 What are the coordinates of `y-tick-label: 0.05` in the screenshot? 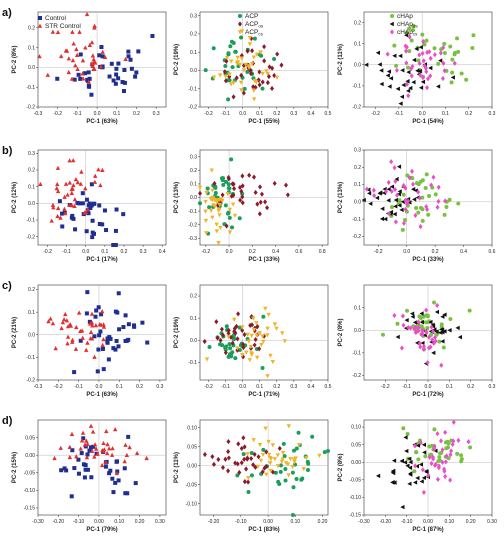 It's located at (192, 447).